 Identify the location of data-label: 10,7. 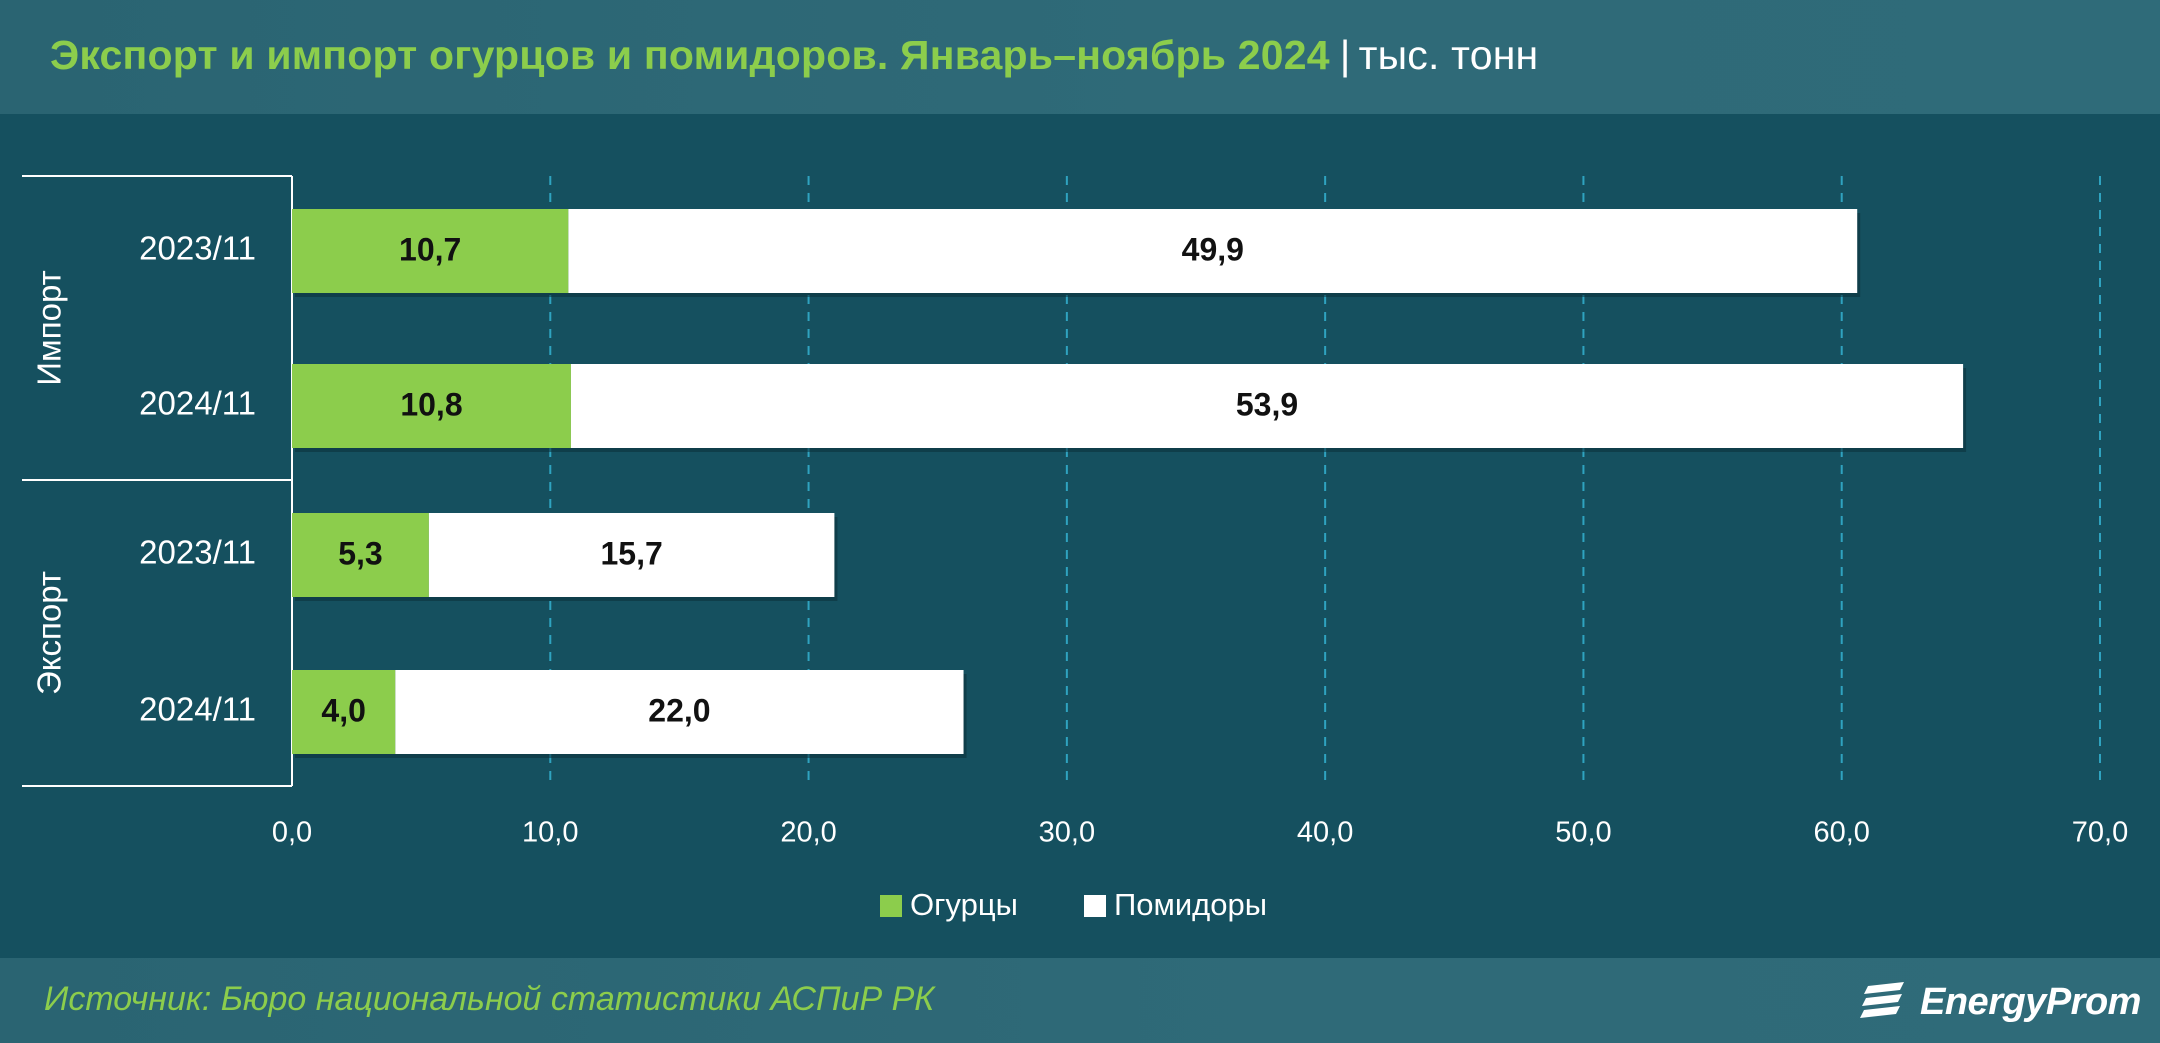
(430, 249).